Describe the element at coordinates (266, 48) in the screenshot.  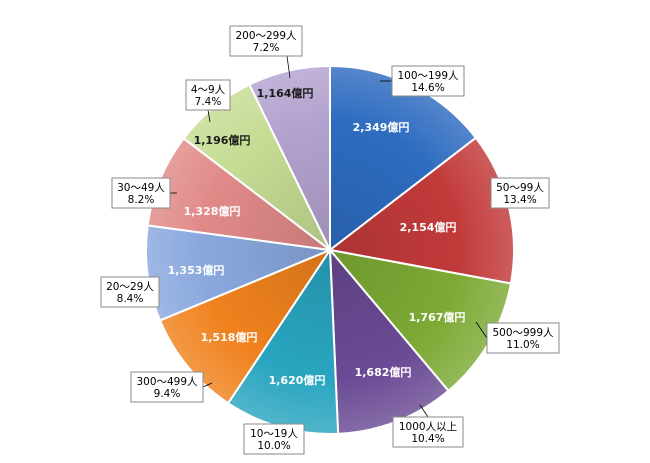
I see `callout-percent-label: 7.2%` at that location.